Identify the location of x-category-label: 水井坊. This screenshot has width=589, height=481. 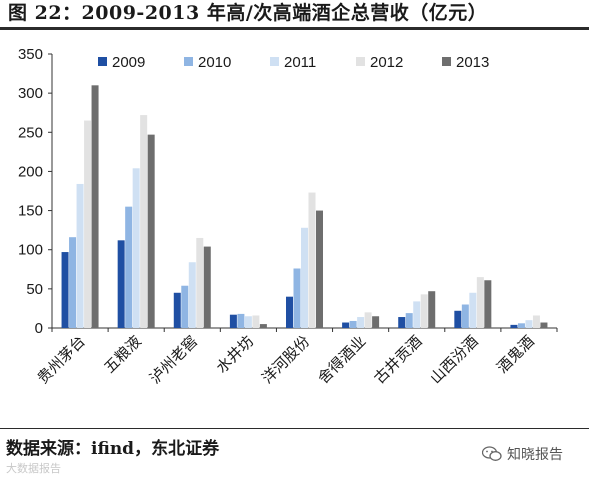
(235, 354).